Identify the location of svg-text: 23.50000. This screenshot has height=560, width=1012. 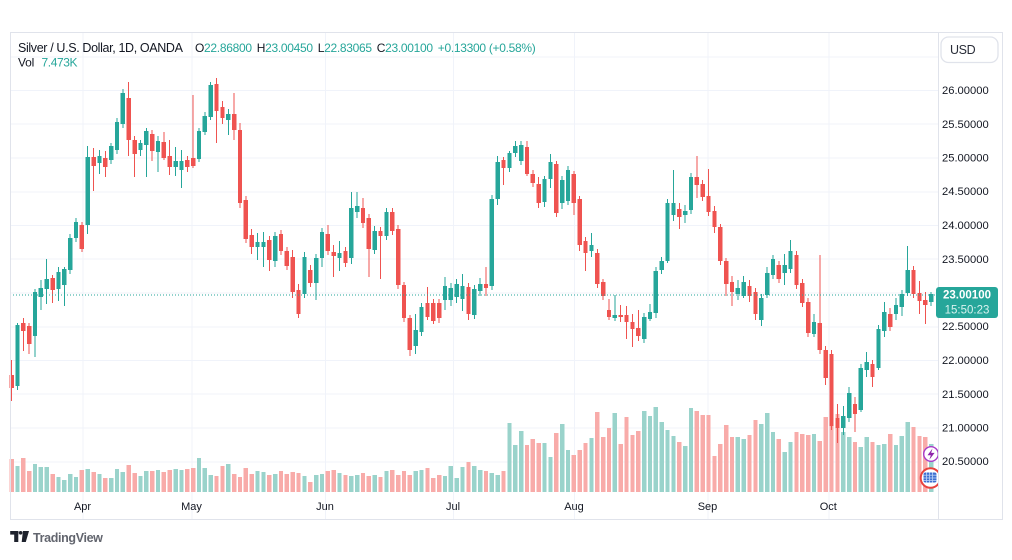
(965, 260).